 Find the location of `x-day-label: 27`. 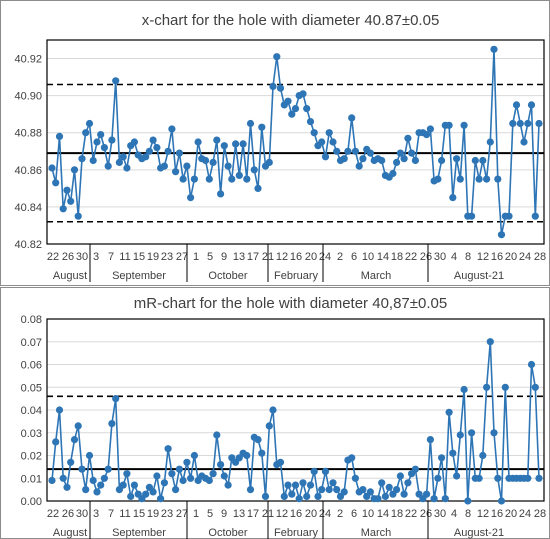

x-day-label: 27 is located at coordinates (182, 514).